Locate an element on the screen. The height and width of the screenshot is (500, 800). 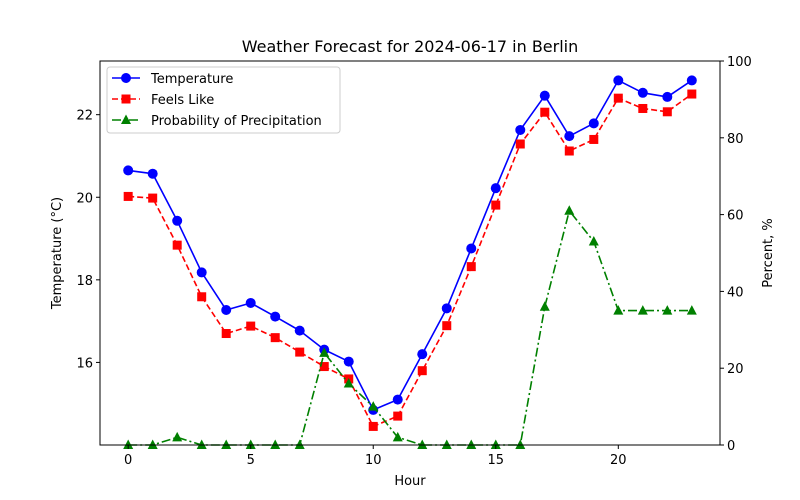
y-tick-label: 20 is located at coordinates (84, 198).